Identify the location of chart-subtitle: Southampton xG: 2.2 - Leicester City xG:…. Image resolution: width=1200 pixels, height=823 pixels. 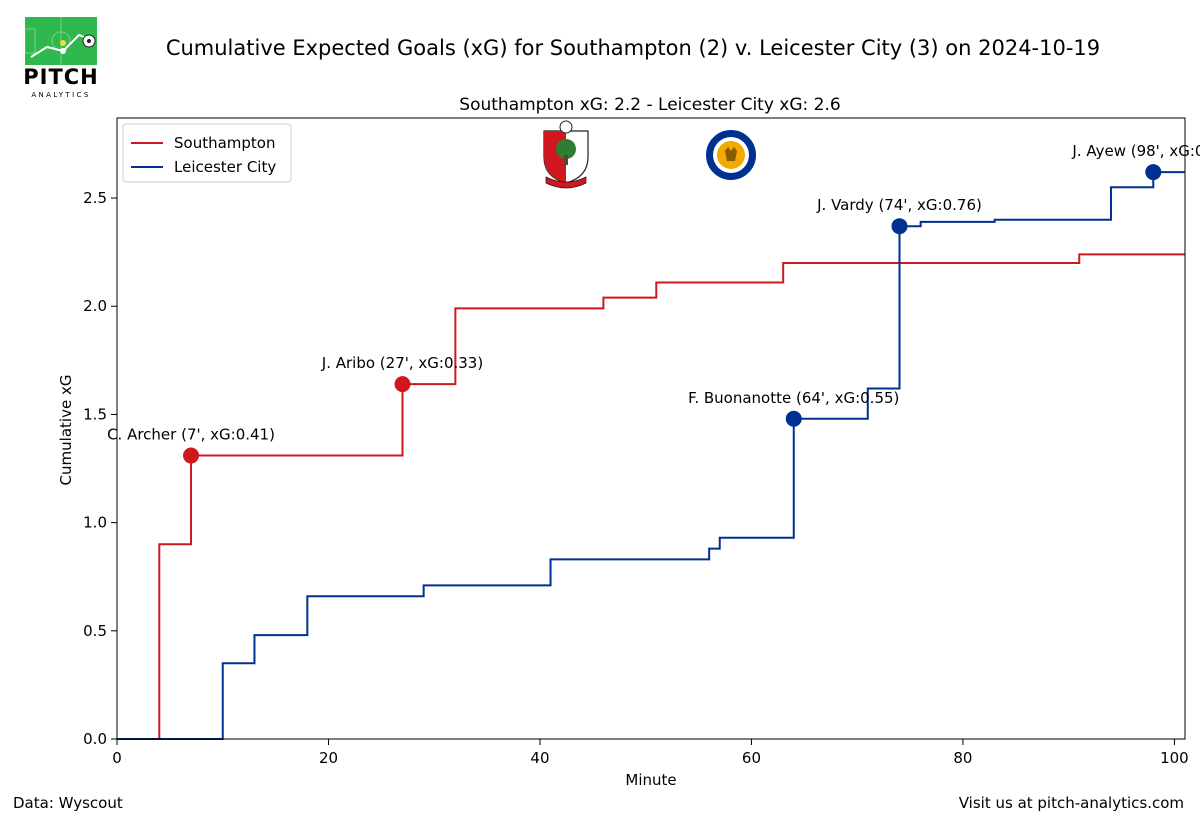
(649, 105).